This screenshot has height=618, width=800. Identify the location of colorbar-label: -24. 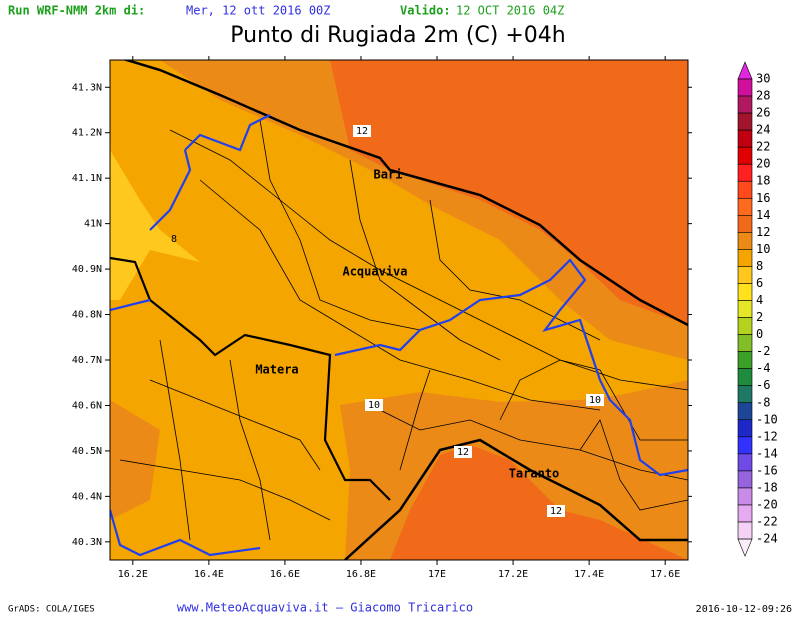
(767, 539).